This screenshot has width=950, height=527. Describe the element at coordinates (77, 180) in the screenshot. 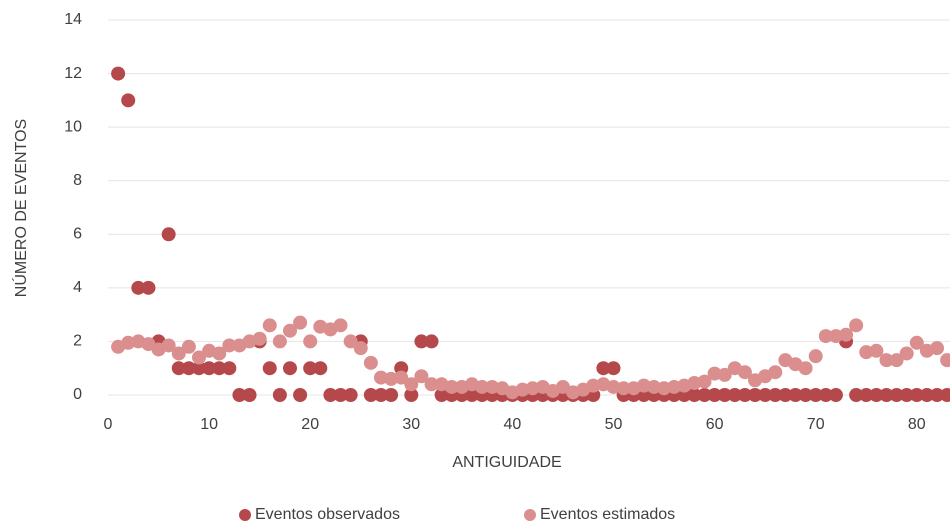

I see `y-tick-label: 8` at that location.